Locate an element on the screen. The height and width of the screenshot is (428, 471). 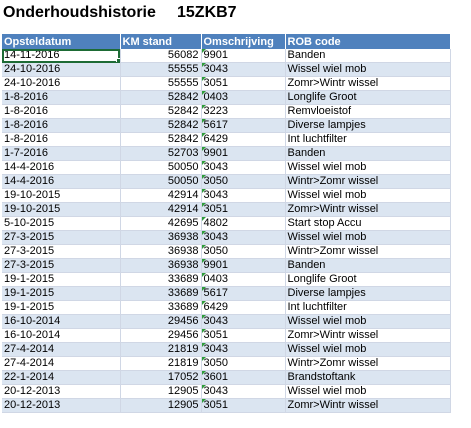
cell-rob-code: Remvloeistof is located at coordinates (368, 111).